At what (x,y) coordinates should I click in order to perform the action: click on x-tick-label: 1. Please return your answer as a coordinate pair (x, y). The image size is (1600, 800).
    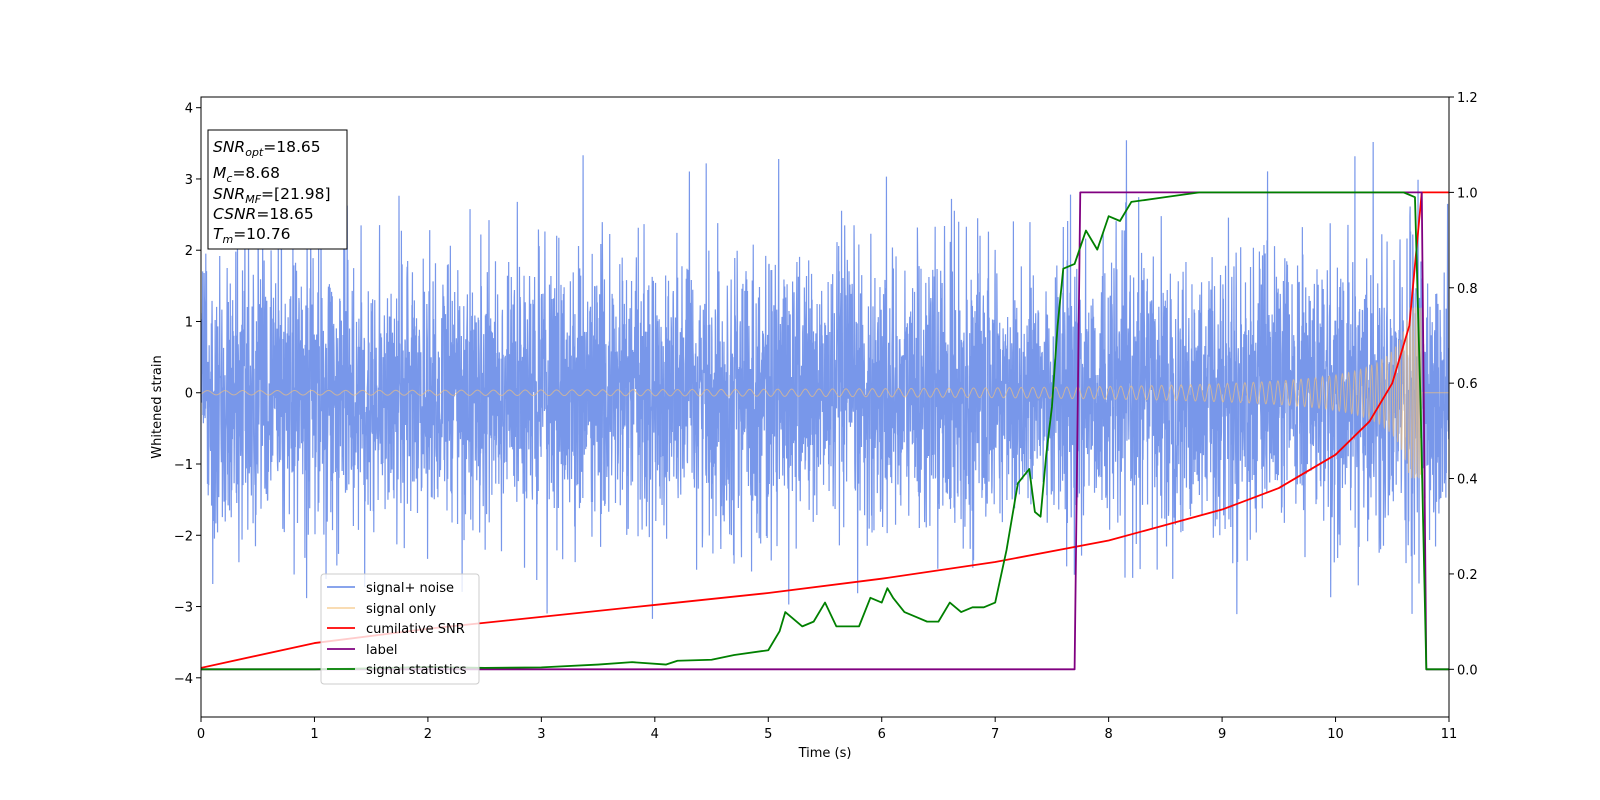
    Looking at the image, I should click on (314, 734).